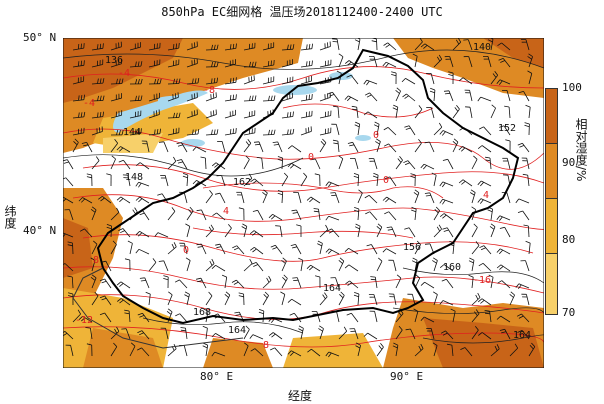 This screenshot has width=604, height=404. Describe the element at coordinates (332, 288) in the screenshot. I see `contour-label-164: 164` at that location.